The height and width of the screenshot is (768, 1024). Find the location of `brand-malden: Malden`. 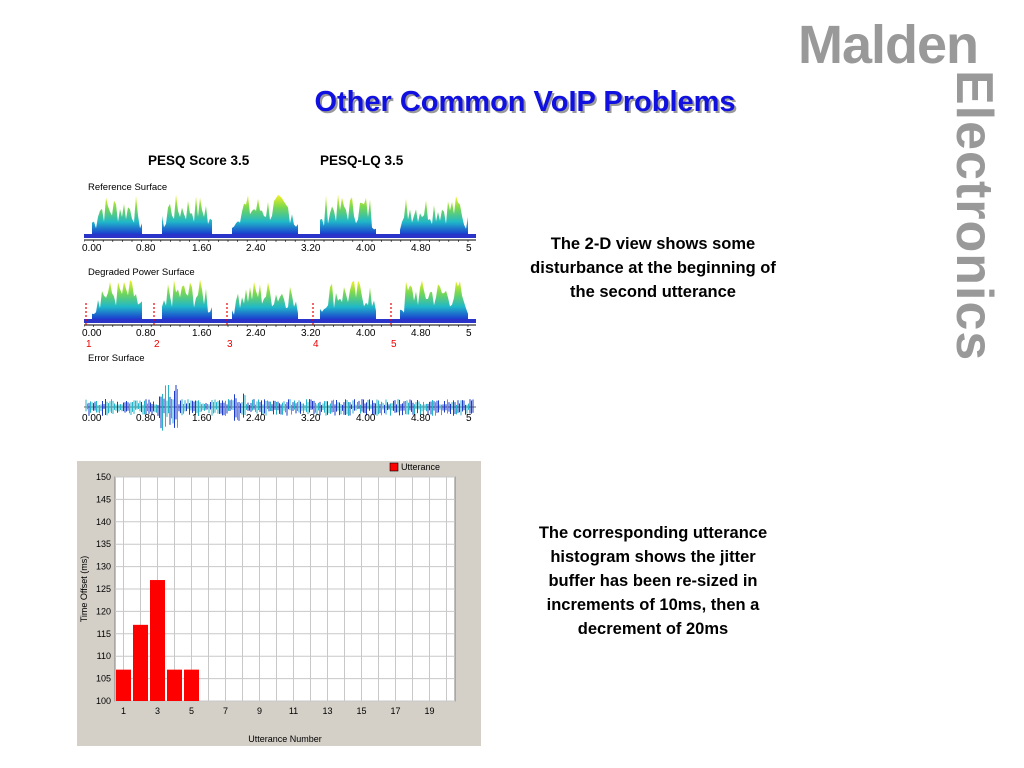

brand-malden: Malden is located at coordinates (888, 45).